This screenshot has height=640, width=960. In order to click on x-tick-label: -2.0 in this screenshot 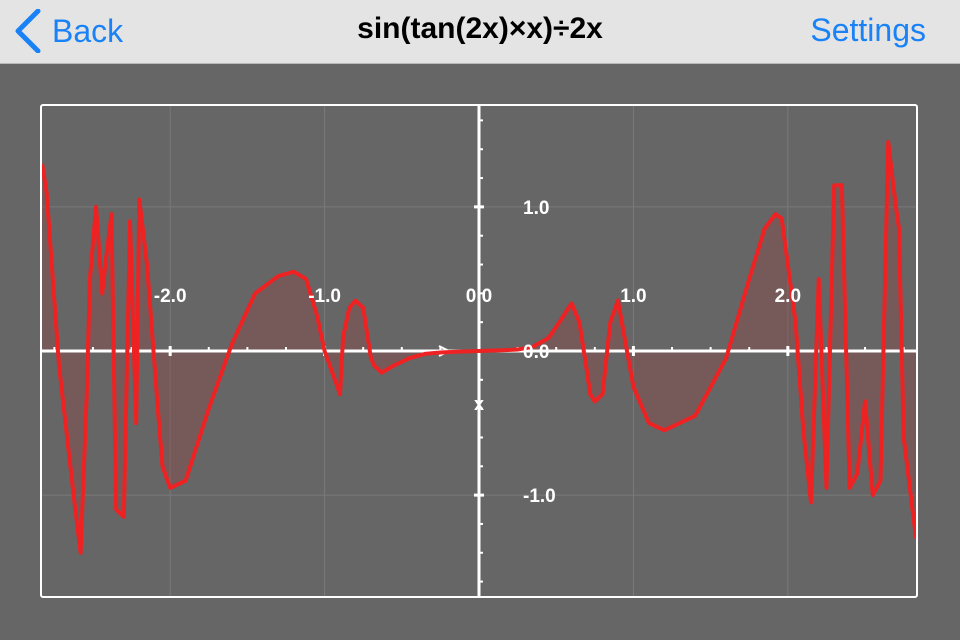, I will do `click(170, 296)`.